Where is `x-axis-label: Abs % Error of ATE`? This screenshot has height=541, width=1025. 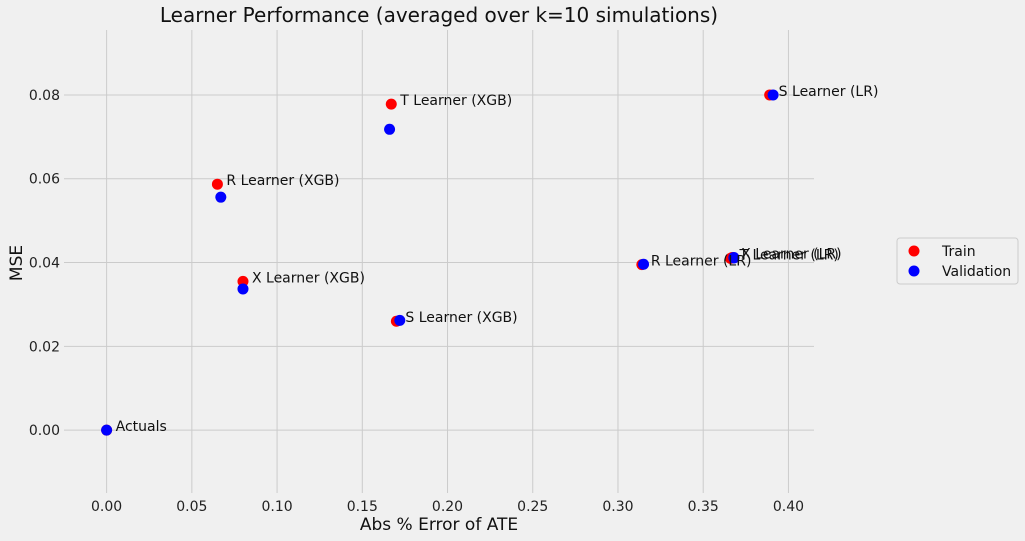
x-axis-label: Abs % Error of ATE is located at coordinates (439, 525).